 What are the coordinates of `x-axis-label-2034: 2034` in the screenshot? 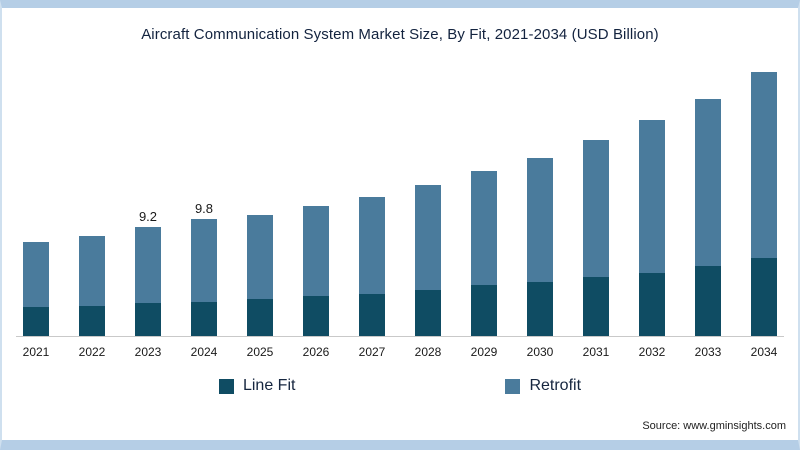 It's located at (764, 352).